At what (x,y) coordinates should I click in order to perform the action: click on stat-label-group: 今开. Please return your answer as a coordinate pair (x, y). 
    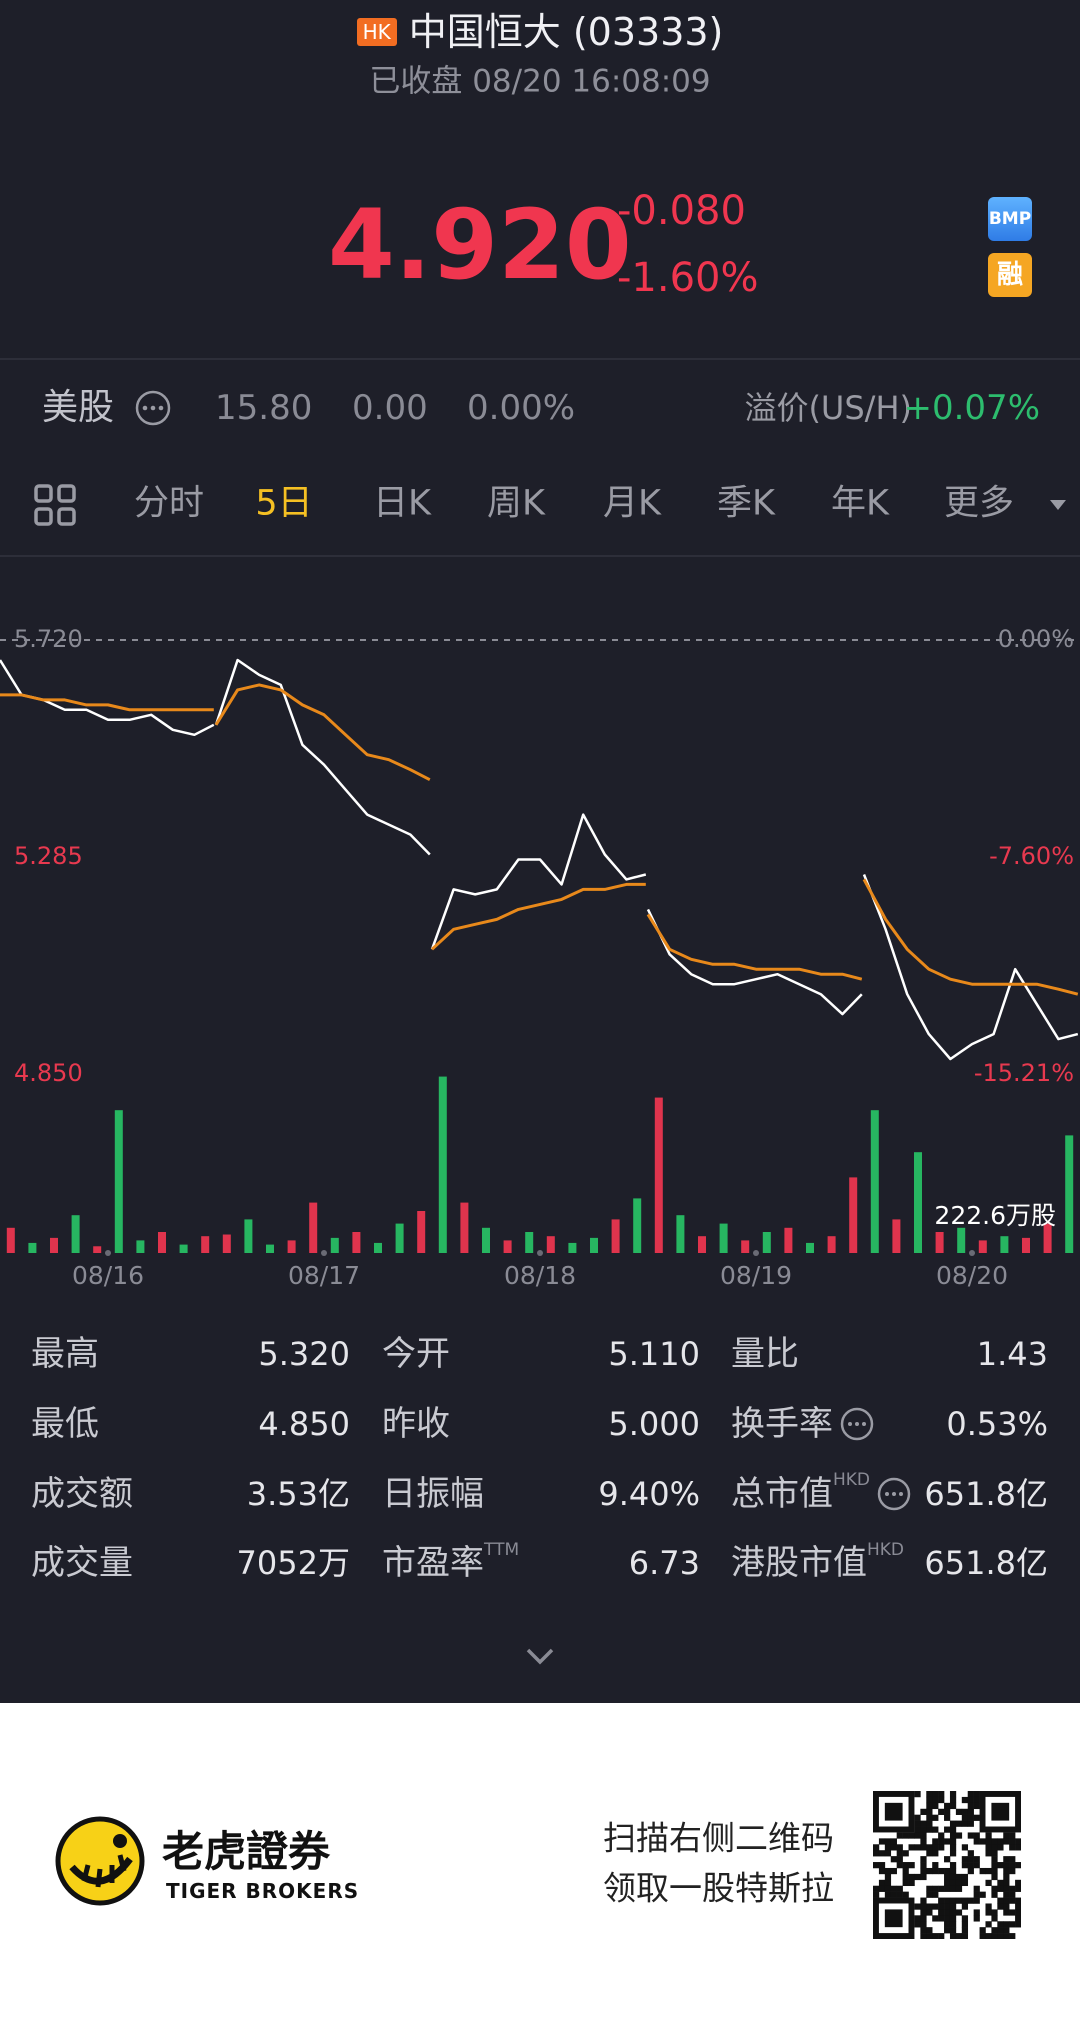
    Looking at the image, I should click on (416, 1354).